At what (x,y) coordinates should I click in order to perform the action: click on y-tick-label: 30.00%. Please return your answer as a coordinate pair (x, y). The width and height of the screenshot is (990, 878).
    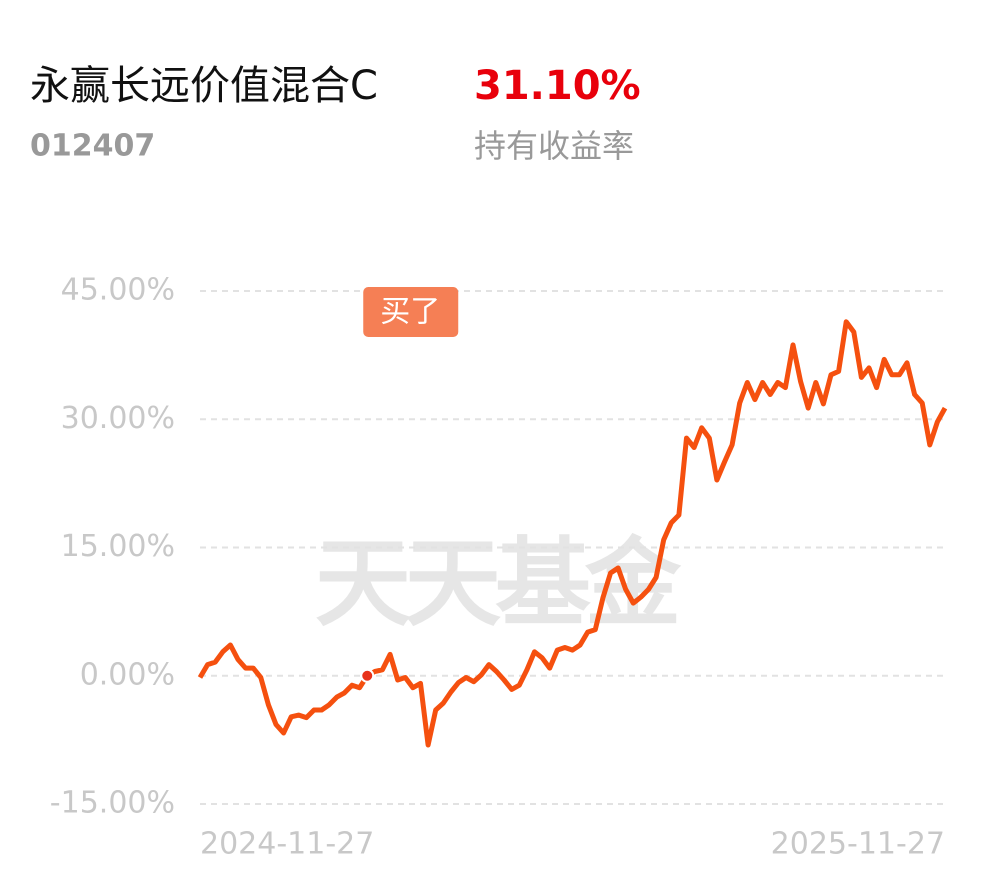
    Looking at the image, I should click on (118, 418).